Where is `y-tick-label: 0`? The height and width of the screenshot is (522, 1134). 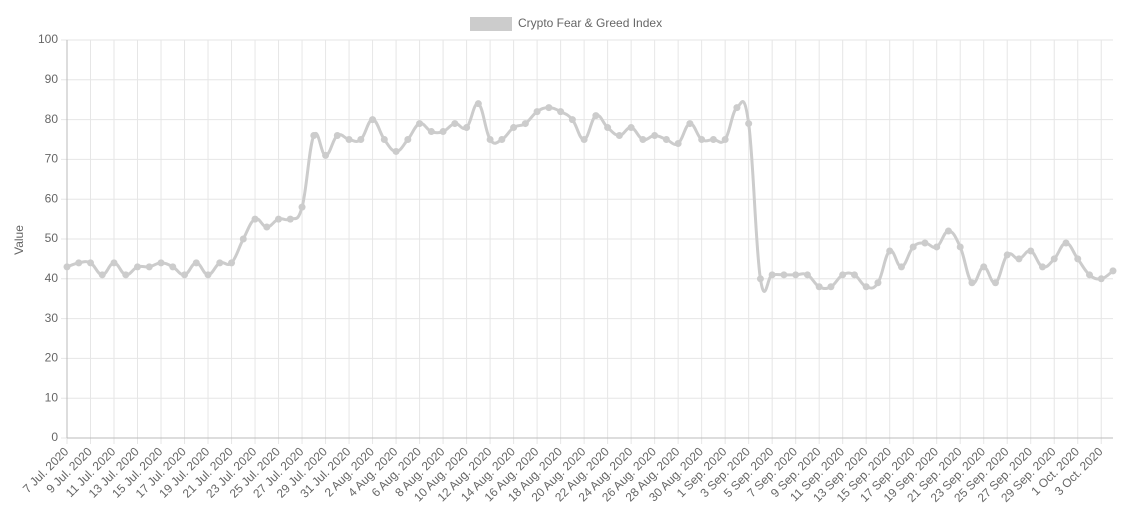
y-tick-label: 0 is located at coordinates (54, 437).